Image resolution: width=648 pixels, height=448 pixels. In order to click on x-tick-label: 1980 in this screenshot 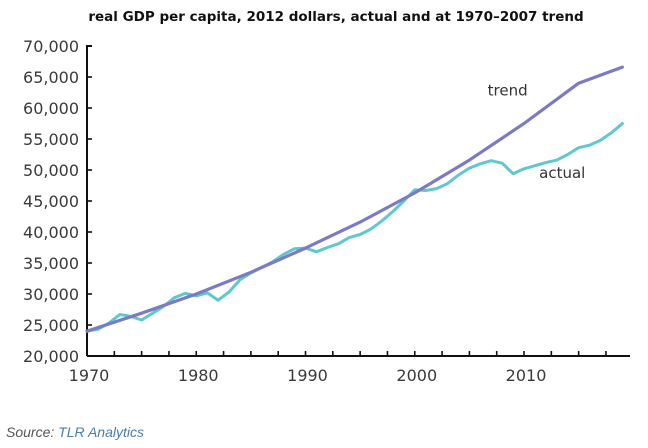, I will do `click(198, 375)`.